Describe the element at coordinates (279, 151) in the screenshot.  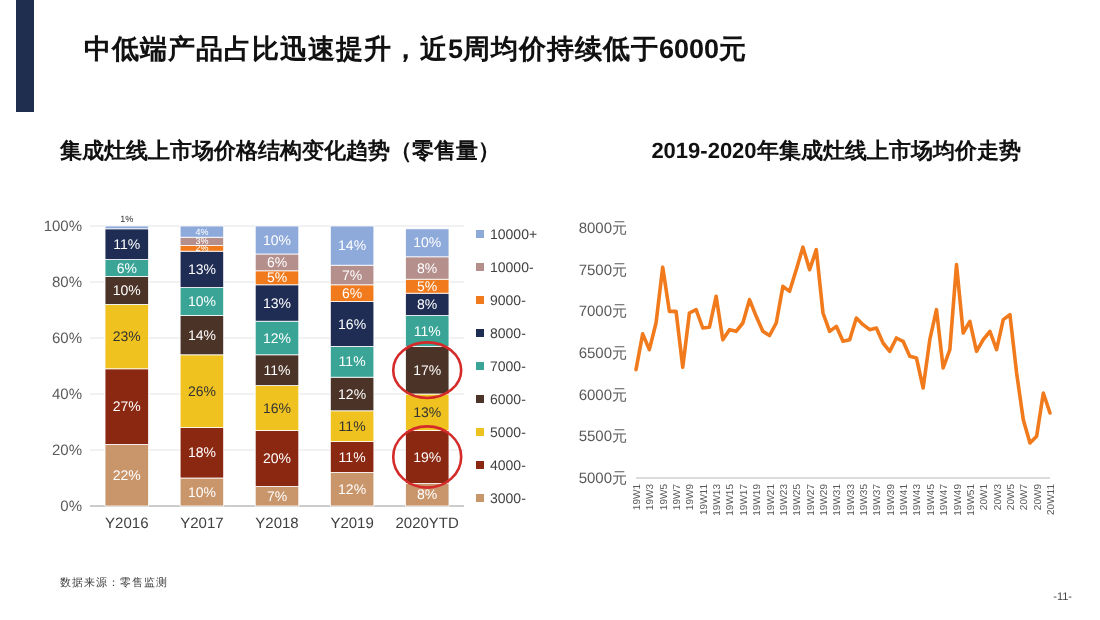
I see `chart-title: 集成灶线上市场价格结构变化趋势（零售量）` at that location.